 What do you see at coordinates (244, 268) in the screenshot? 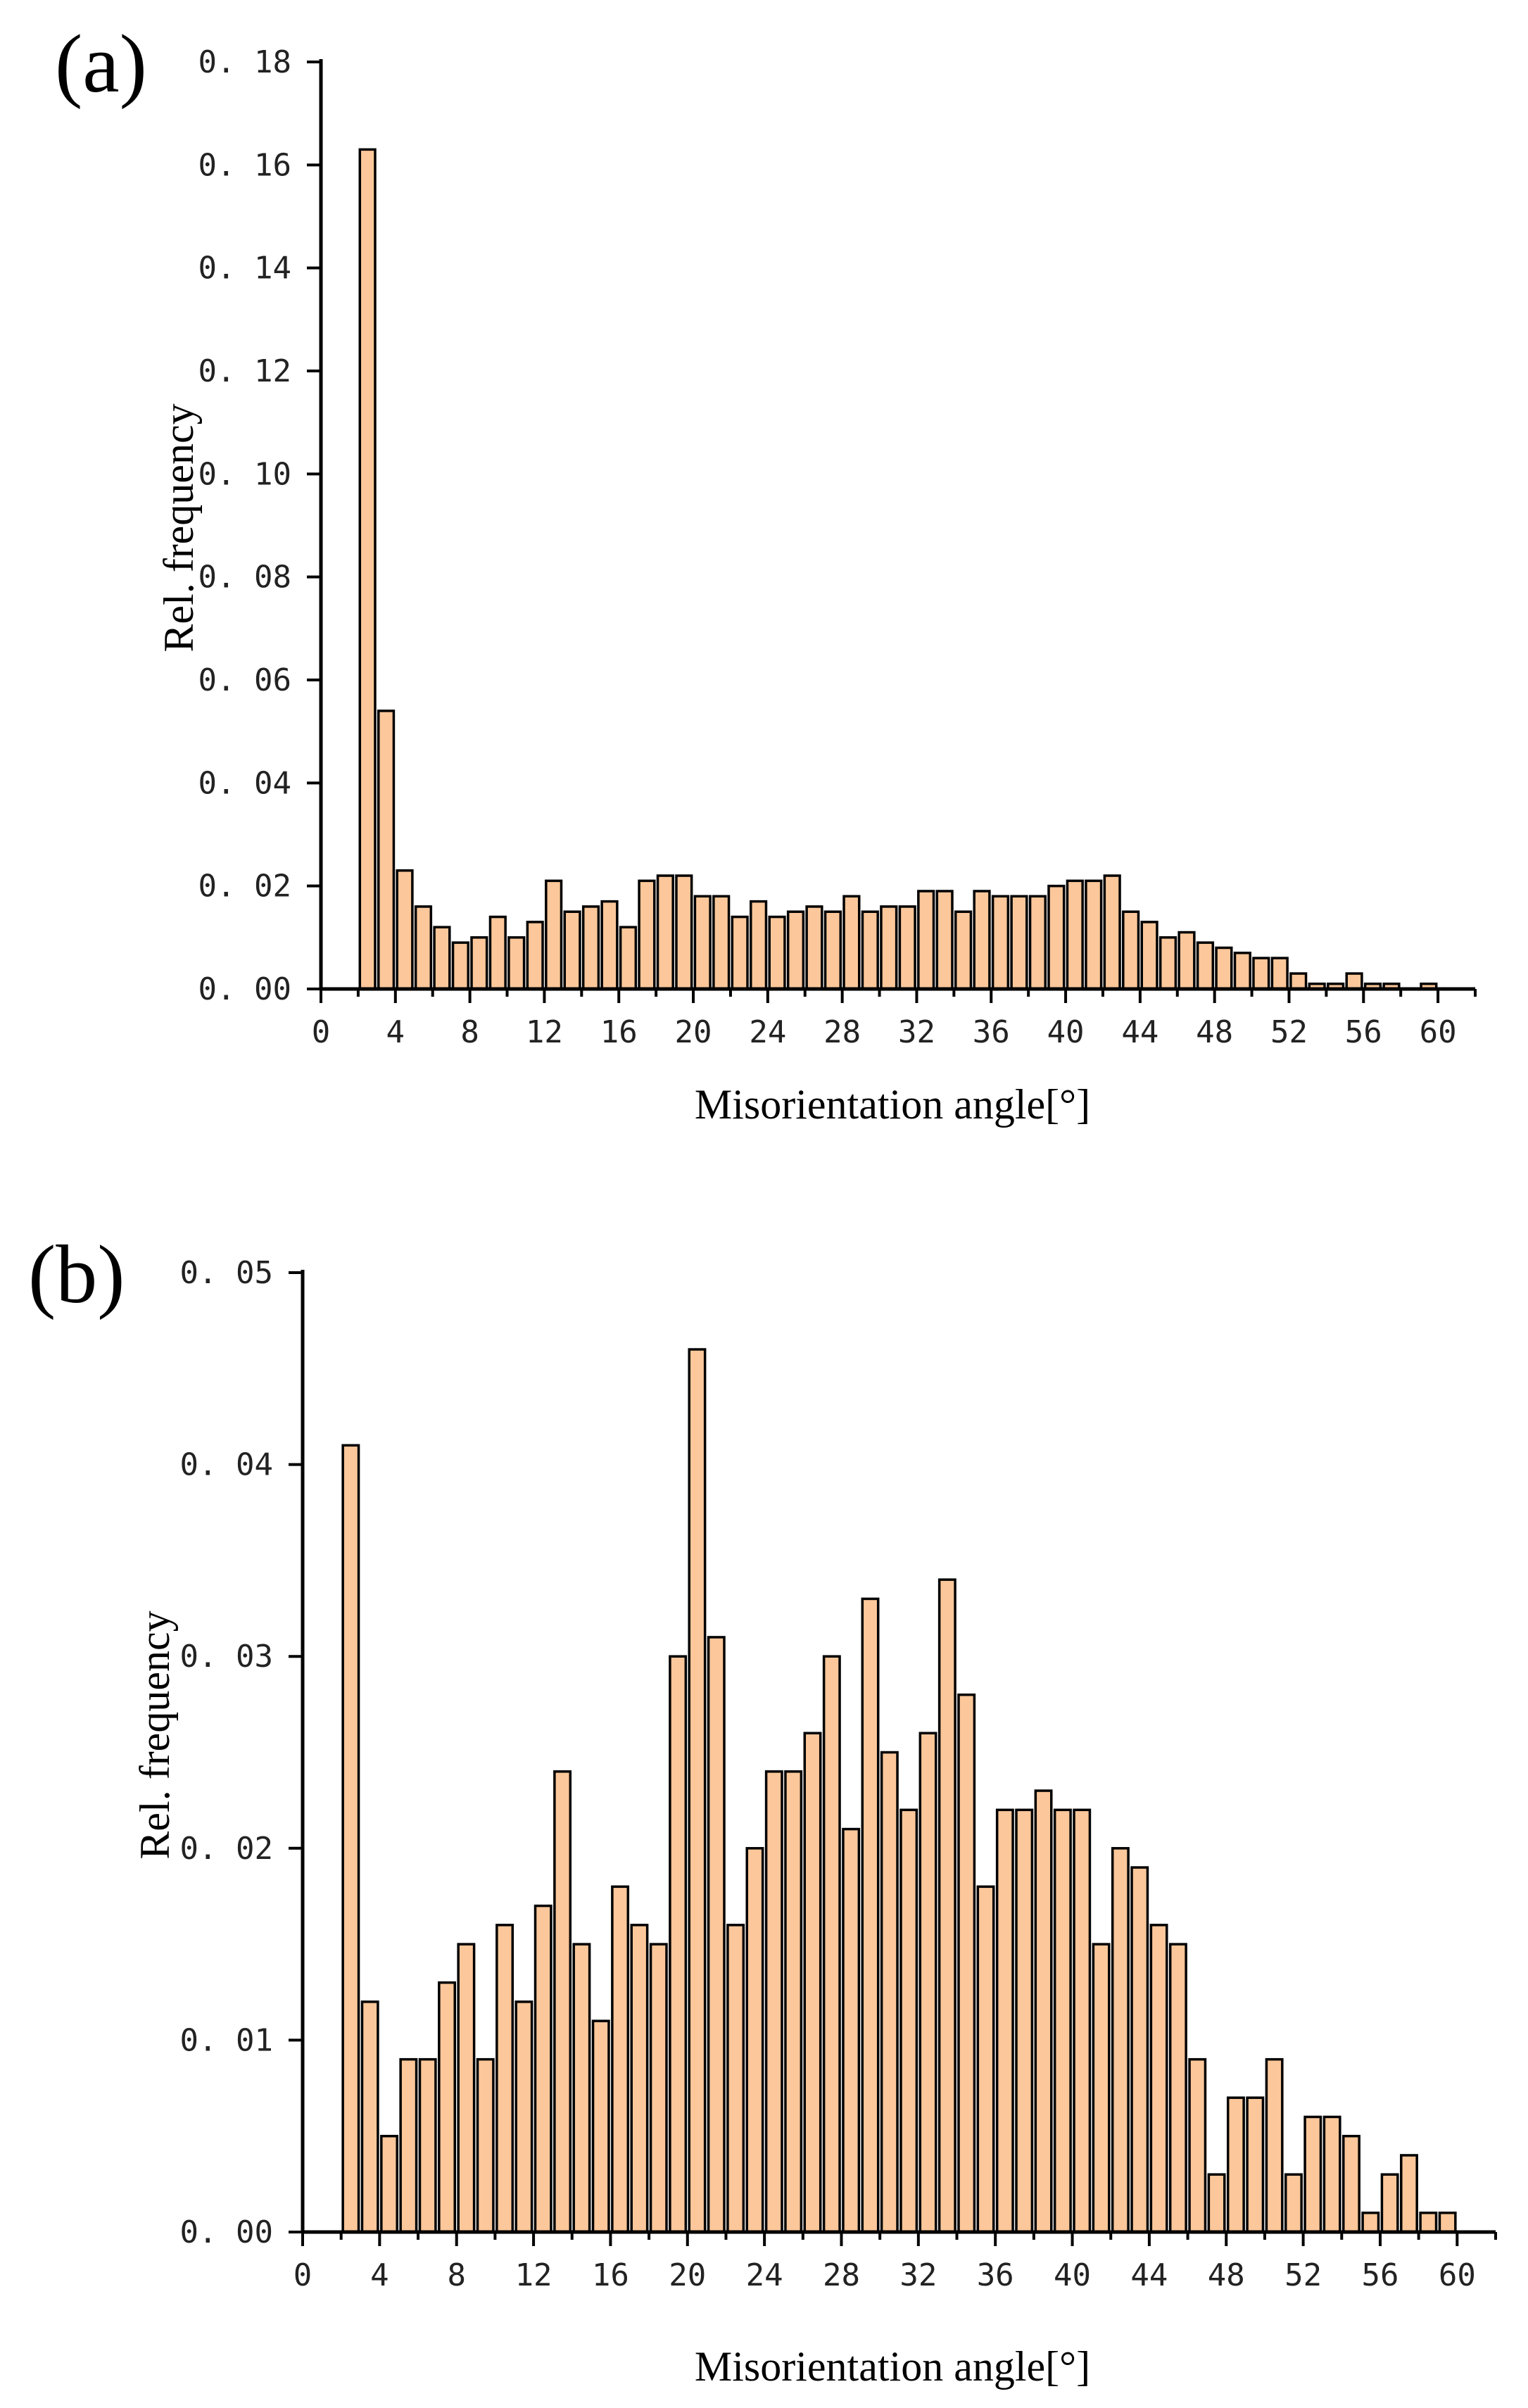
I see `panel-a-y-tick-label: 0. 14` at bounding box center [244, 268].